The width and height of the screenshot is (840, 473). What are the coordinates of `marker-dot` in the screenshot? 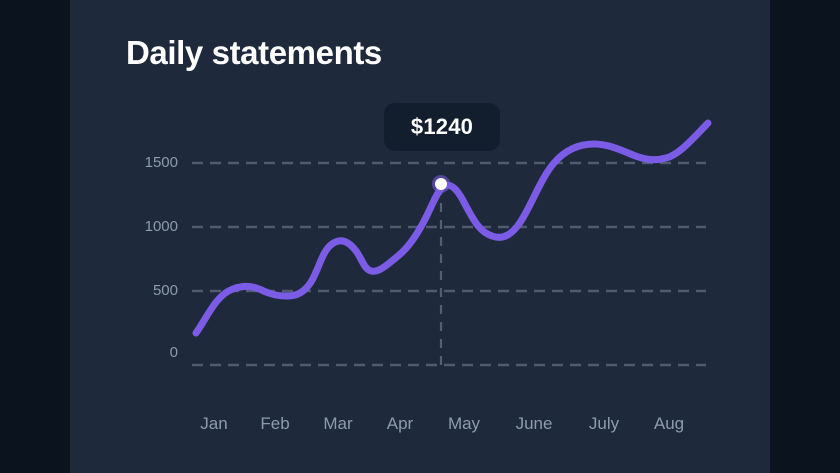 It's located at (441, 184).